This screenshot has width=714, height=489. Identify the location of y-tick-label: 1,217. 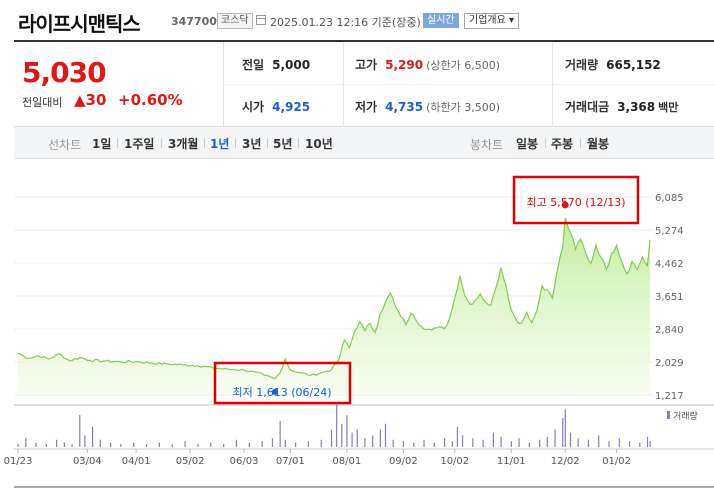
(669, 396).